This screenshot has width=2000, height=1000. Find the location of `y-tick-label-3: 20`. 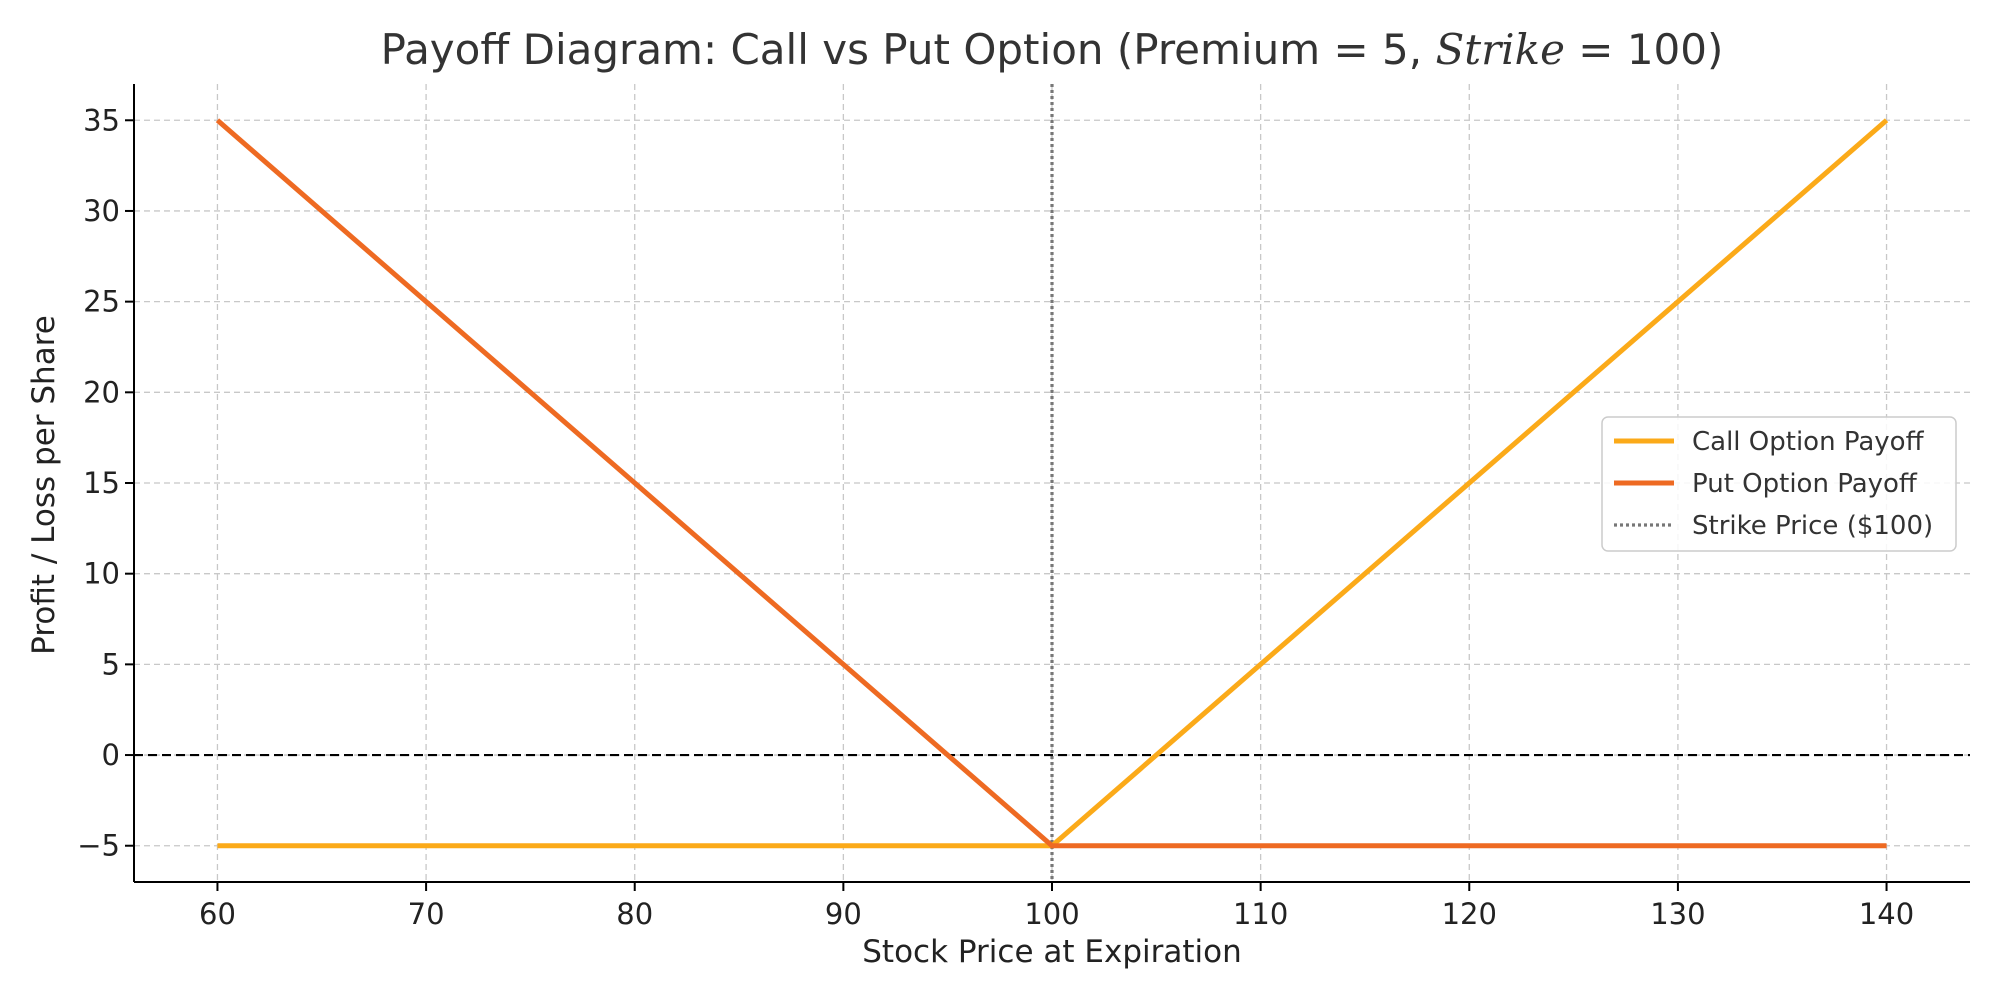

y-tick-label-3: 20 is located at coordinates (101, 392).